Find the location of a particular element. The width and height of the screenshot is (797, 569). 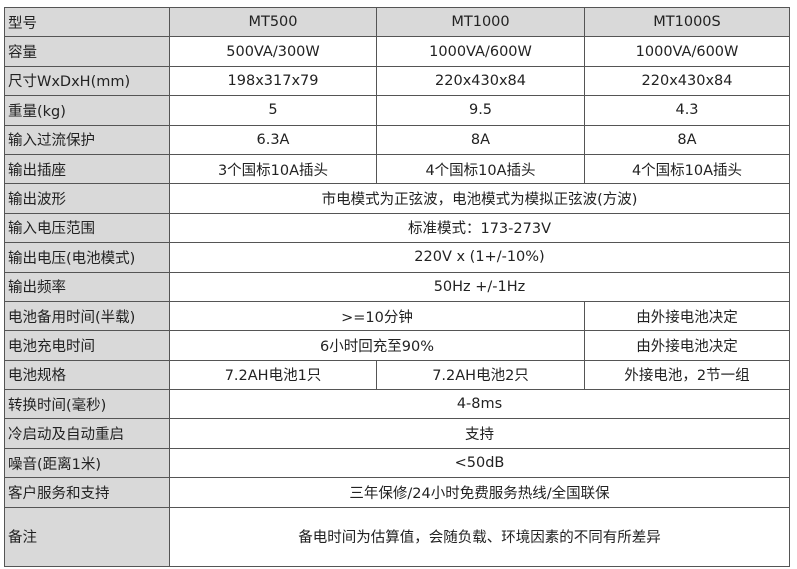

table-row: 重量(kg) 5 9.5 4.3 is located at coordinates (397, 110).